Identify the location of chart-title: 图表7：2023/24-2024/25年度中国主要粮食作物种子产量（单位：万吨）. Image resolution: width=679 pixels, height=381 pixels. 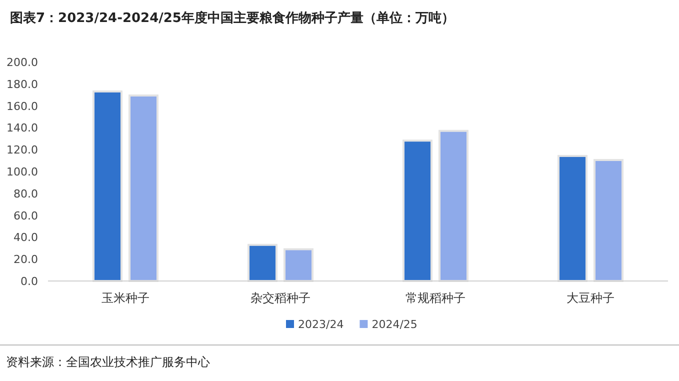
(232, 18).